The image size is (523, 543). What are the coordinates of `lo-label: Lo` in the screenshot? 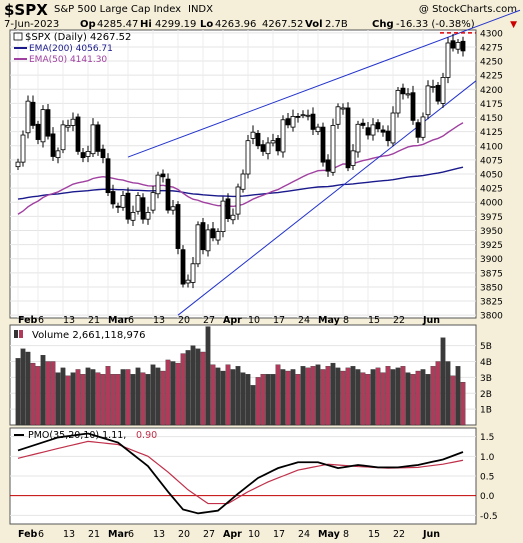 It's located at (206, 24).